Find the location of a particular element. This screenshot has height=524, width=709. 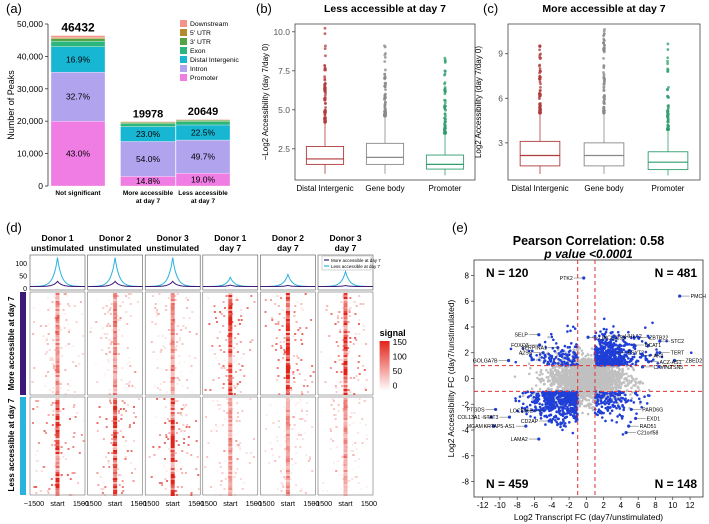

x-tick-label: 1500 is located at coordinates (196, 503).